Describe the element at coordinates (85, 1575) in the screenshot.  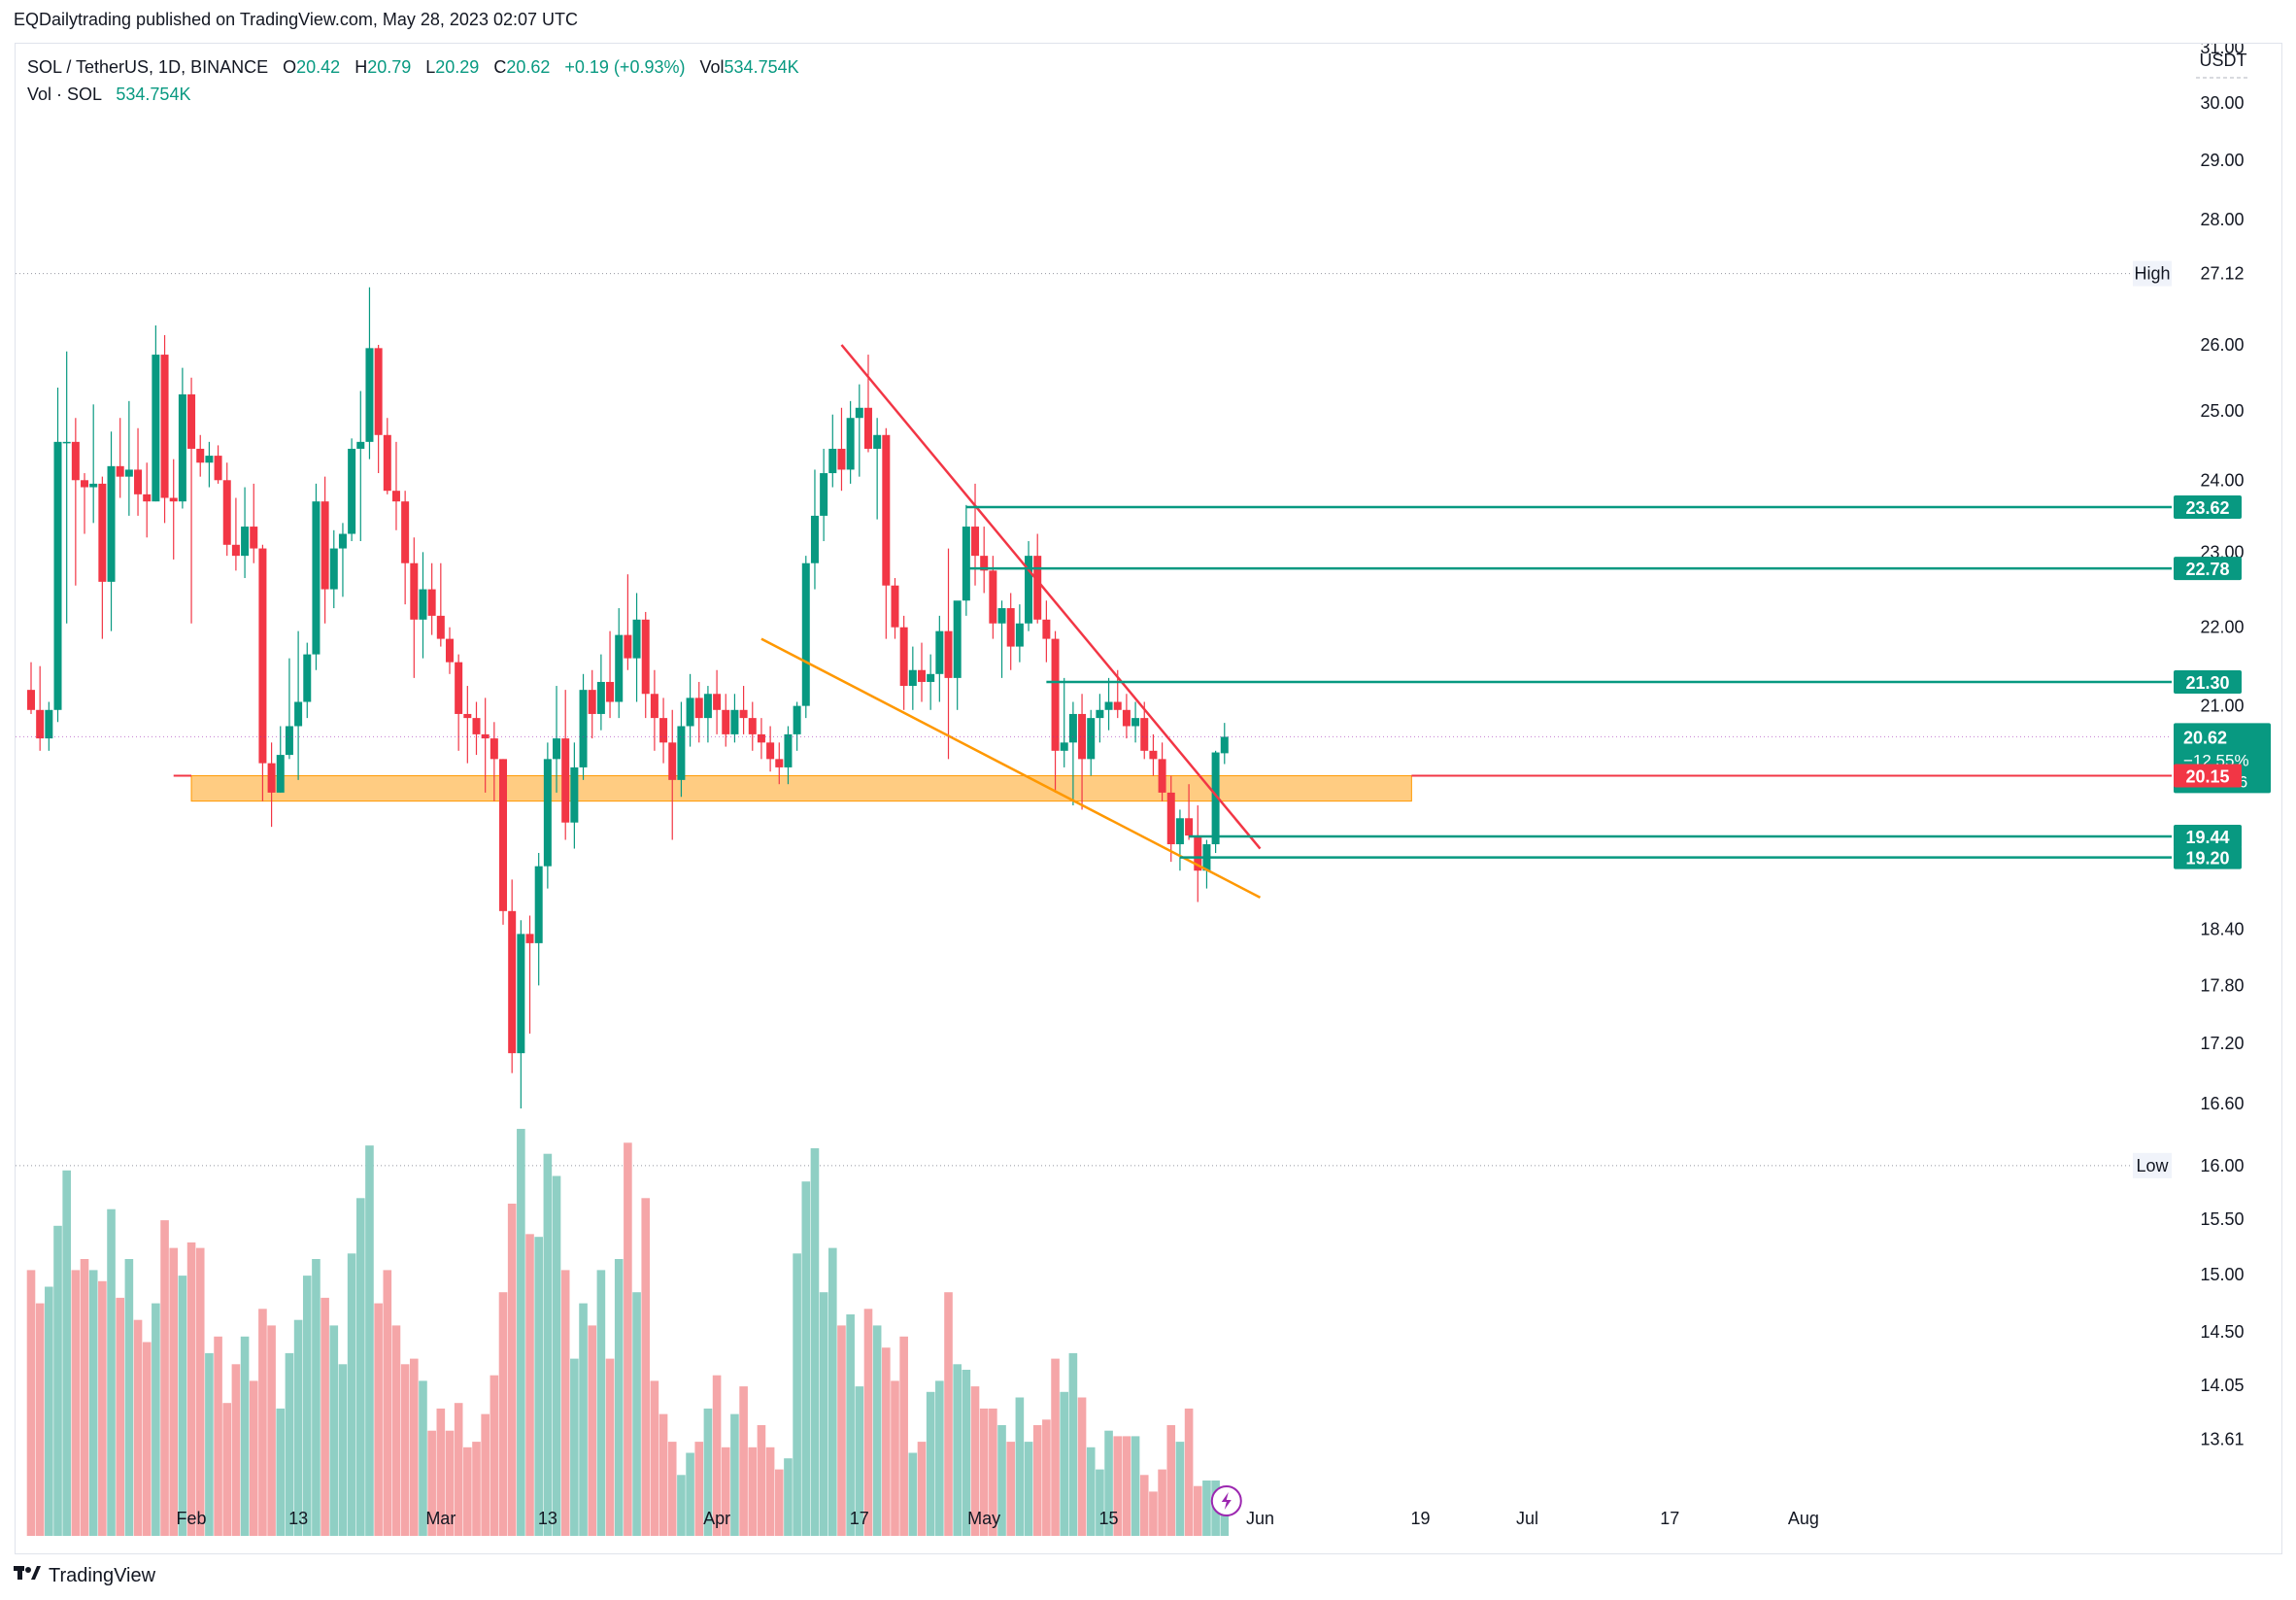
I see `footer-brand: TradingView` at that location.